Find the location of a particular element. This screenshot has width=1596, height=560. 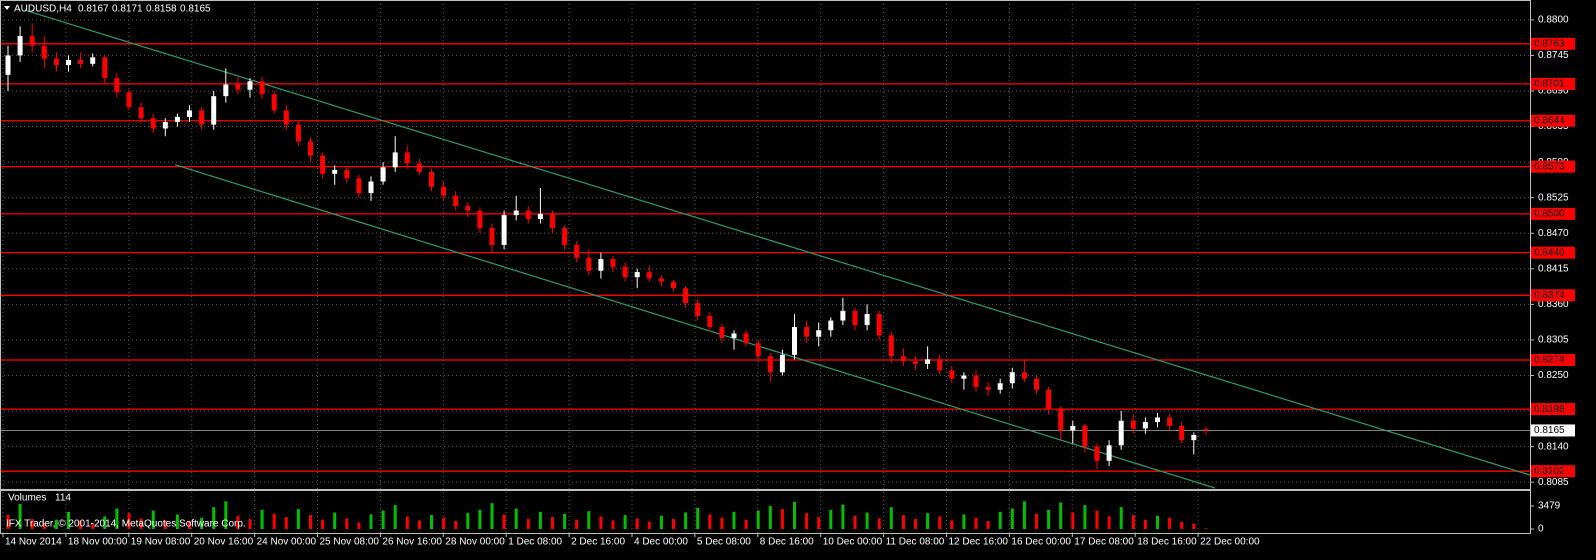

level-label: 0.8500 is located at coordinates (1549, 213).